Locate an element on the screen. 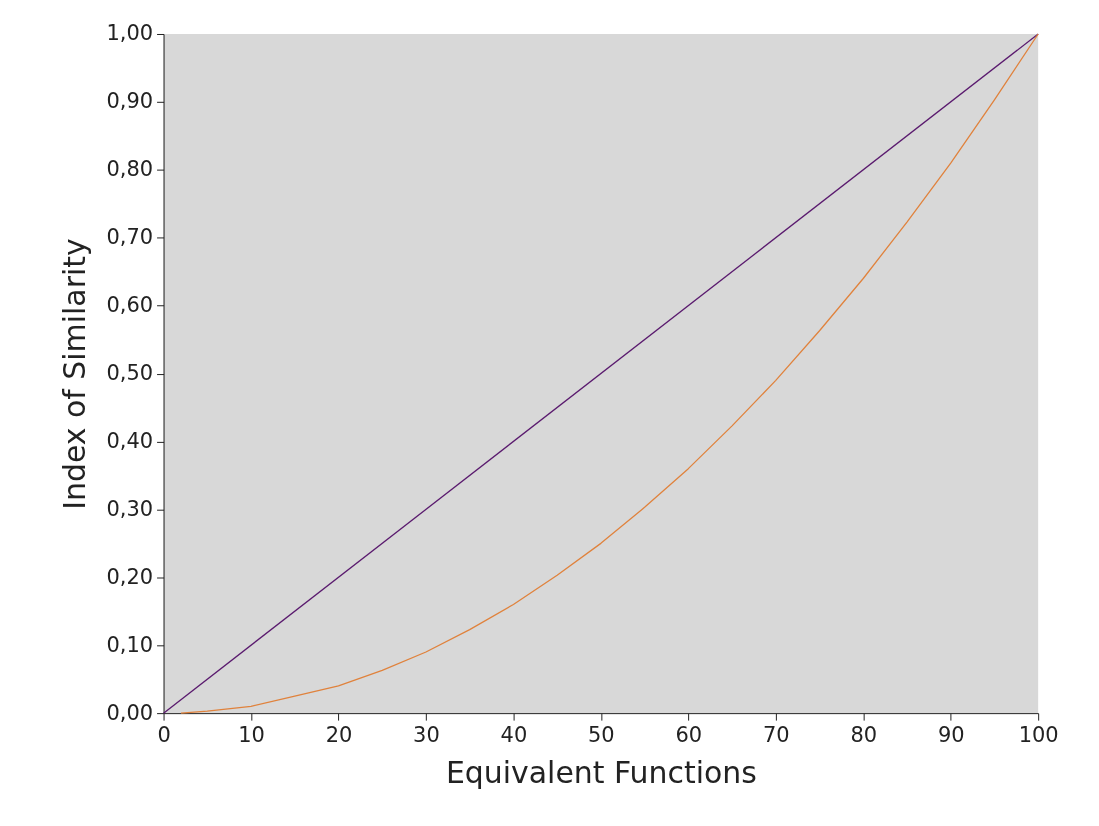 The height and width of the screenshot is (826, 1099). y-tick-label: 0,80 is located at coordinates (130, 169).